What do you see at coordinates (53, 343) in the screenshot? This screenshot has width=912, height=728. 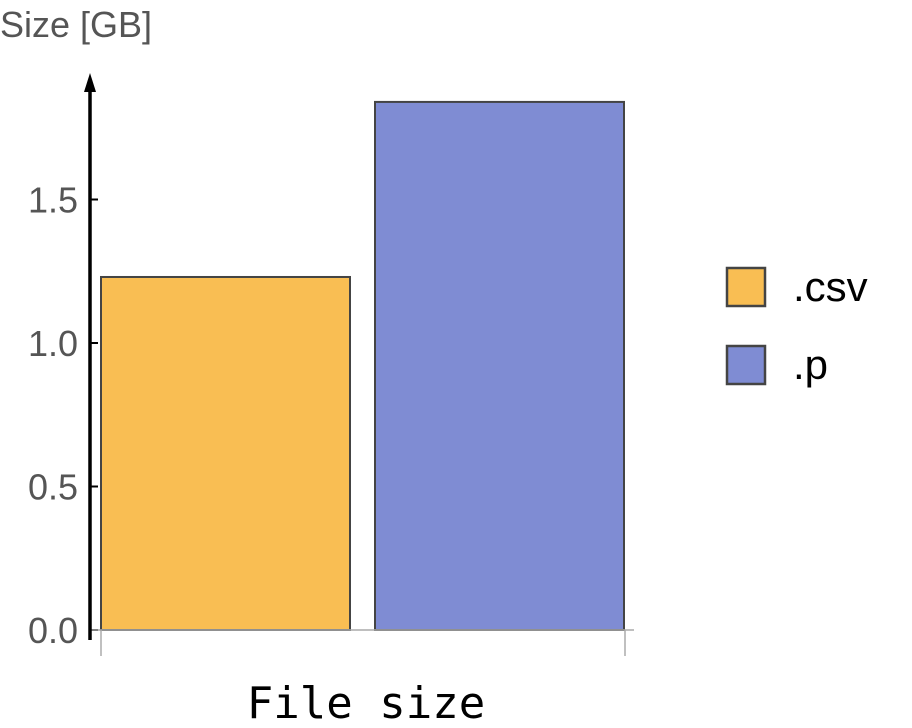 I see `y-tick-label: 1.0` at bounding box center [53, 343].